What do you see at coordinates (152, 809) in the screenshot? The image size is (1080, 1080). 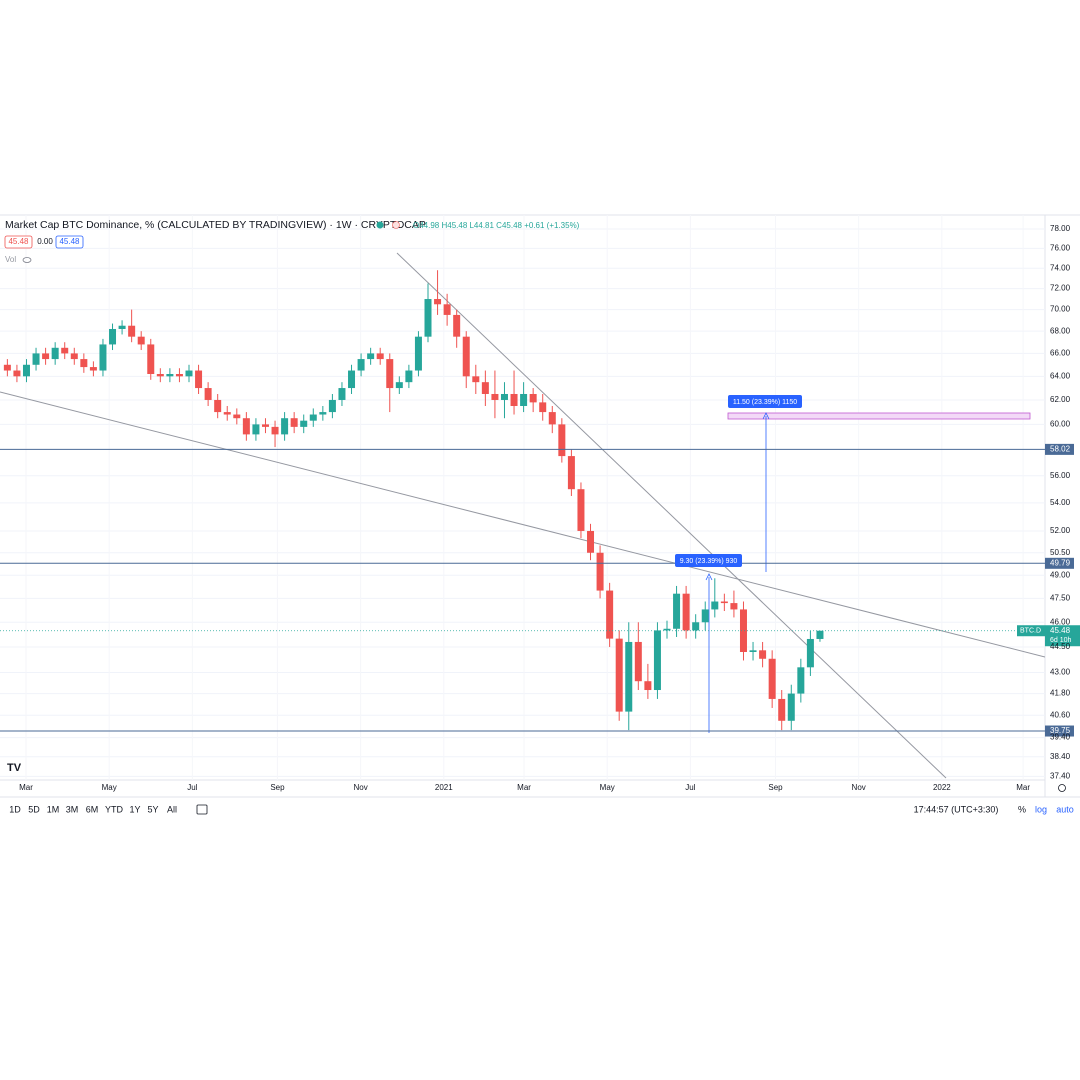 I see `range-button: 5Y` at bounding box center [152, 809].